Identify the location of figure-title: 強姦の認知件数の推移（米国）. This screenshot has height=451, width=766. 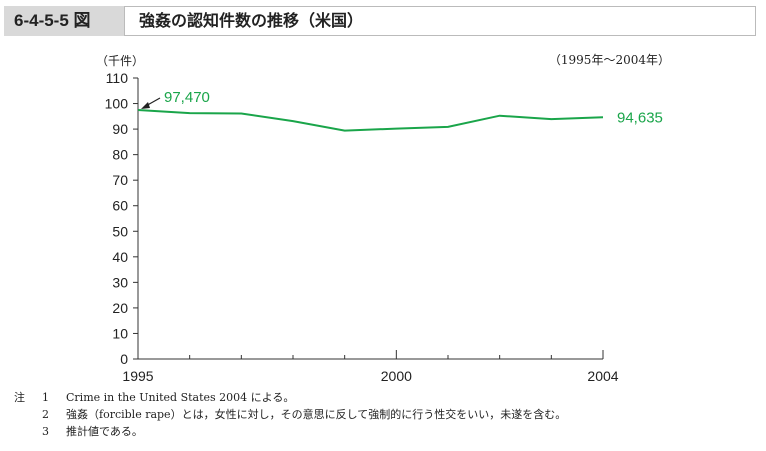
(440, 21).